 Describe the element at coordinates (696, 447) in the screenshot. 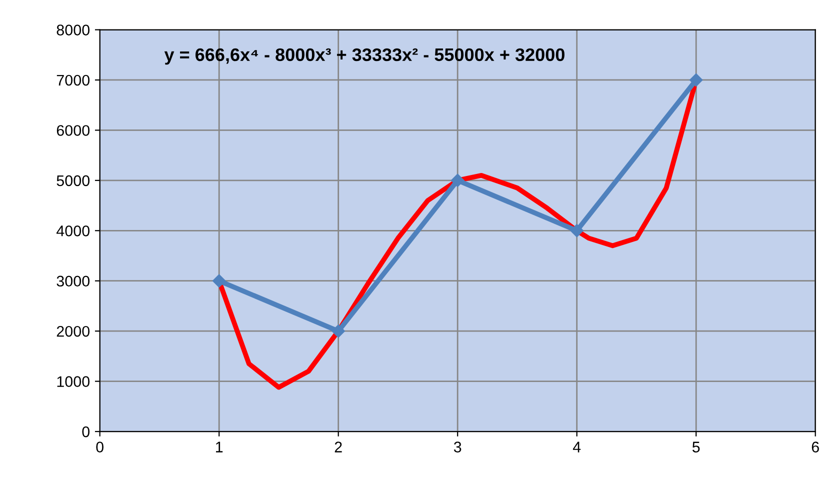

I see `x-tick-label: 5` at that location.